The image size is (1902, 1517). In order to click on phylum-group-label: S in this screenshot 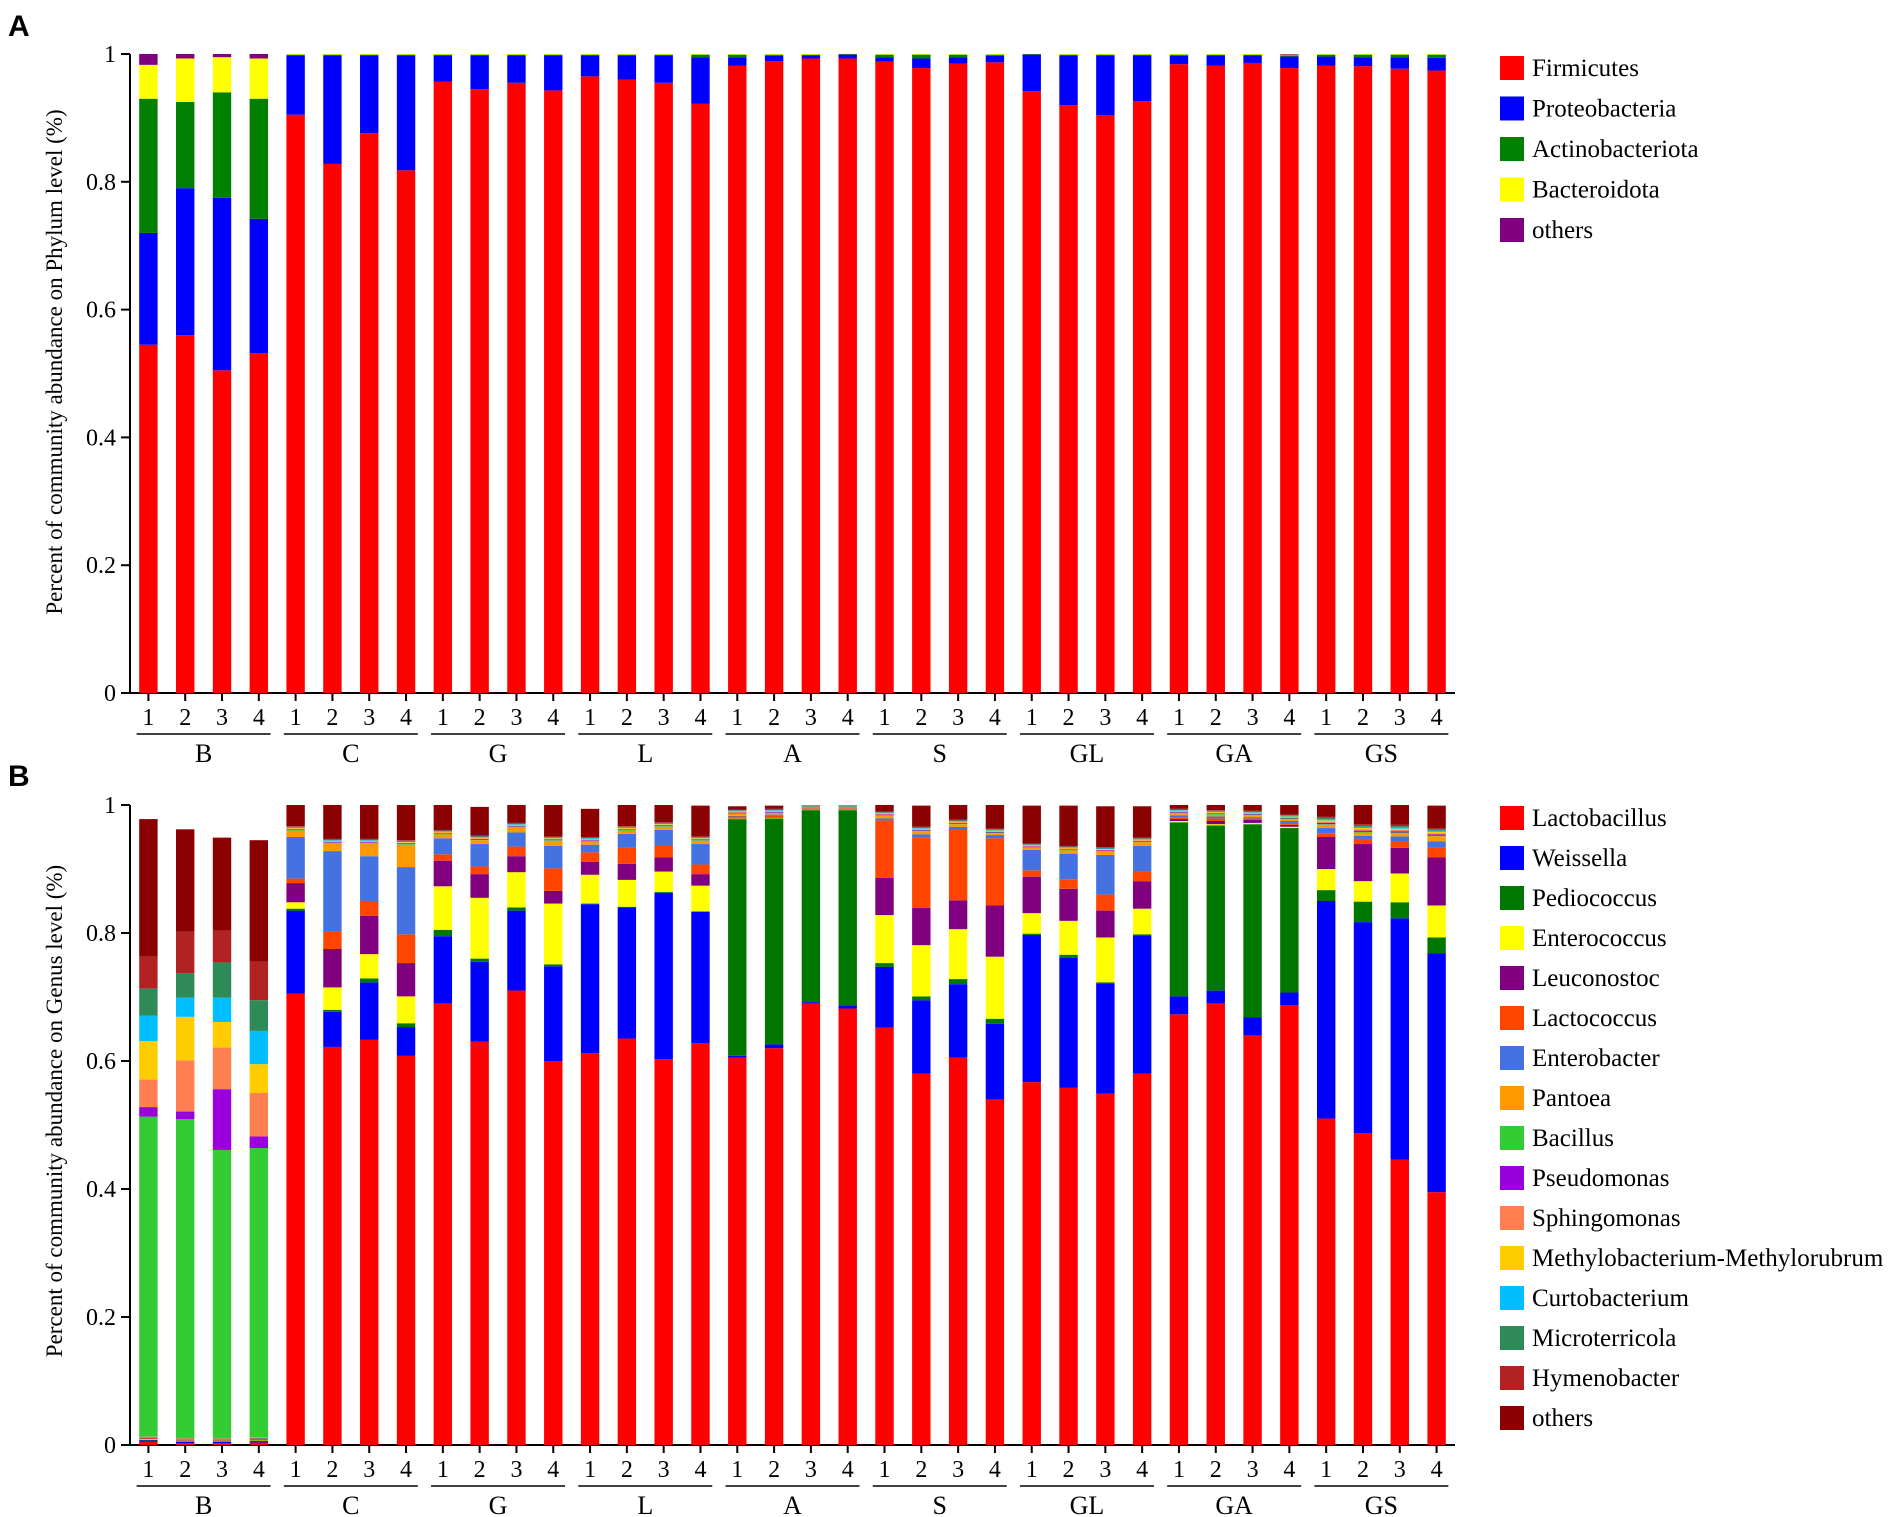, I will do `click(939, 753)`.